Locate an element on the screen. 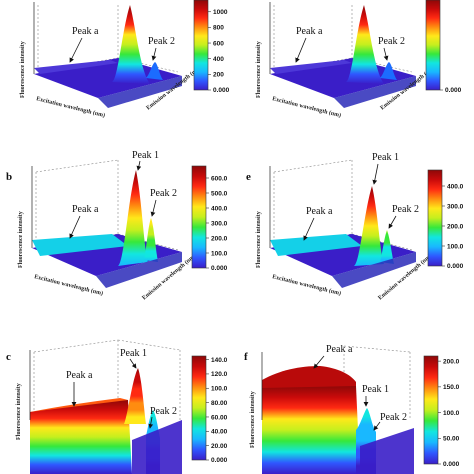 The image size is (474, 474). panel-f-annotation-peak-a: Peak a is located at coordinates (339, 349).